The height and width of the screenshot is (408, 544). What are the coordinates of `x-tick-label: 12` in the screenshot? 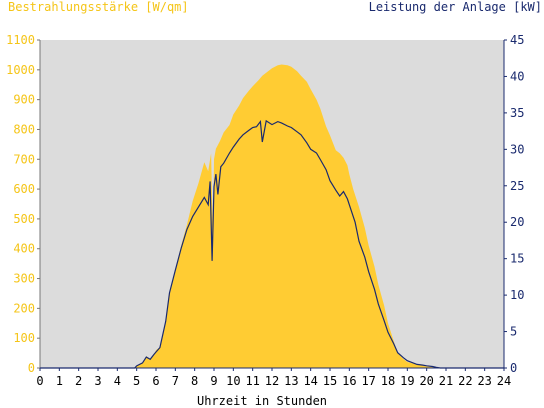 It's located at (272, 381).